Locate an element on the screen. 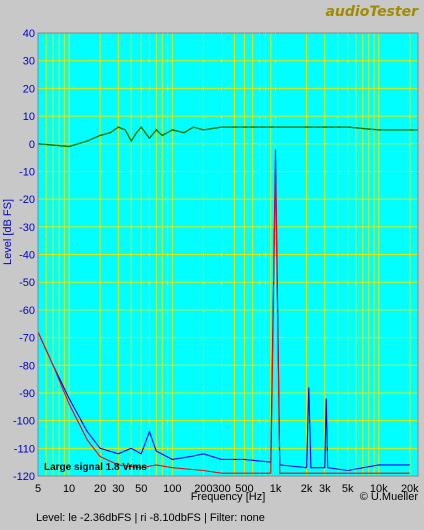  x-tick-label: 500 is located at coordinates (244, 489).